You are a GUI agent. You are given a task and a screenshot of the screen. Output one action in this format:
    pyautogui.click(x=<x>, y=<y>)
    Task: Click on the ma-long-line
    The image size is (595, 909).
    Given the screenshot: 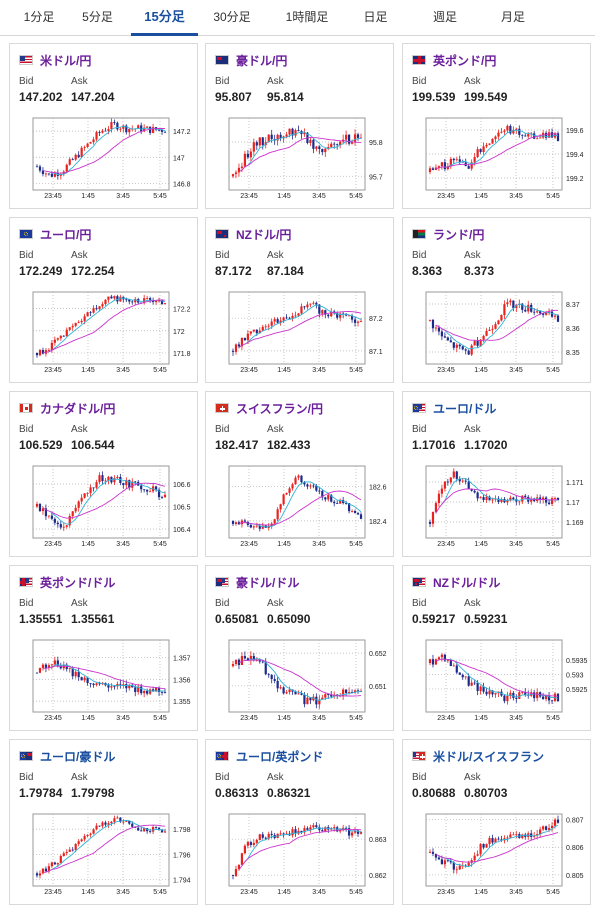 What is the action you would take?
    pyautogui.click(x=299, y=850)
    